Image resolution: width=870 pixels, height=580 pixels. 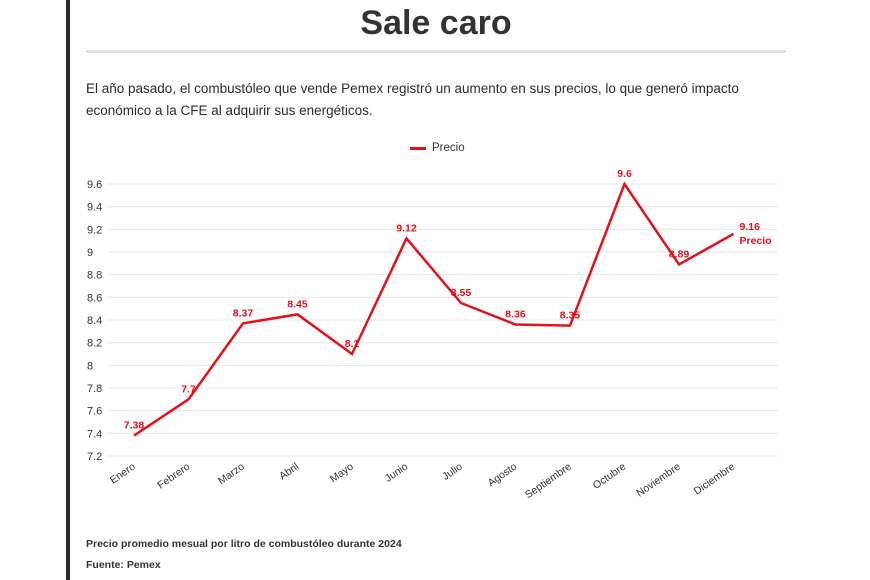 What do you see at coordinates (94, 185) in the screenshot?
I see `y-tick-label: 9.6` at bounding box center [94, 185].